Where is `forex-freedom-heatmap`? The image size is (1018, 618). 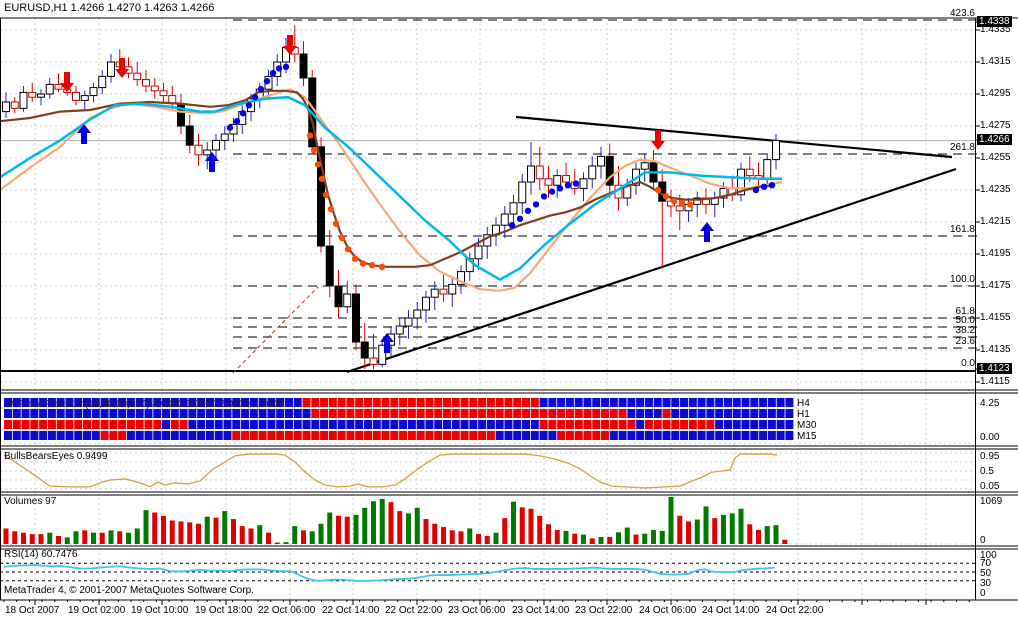 forex-freedom-heatmap is located at coordinates (399, 419).